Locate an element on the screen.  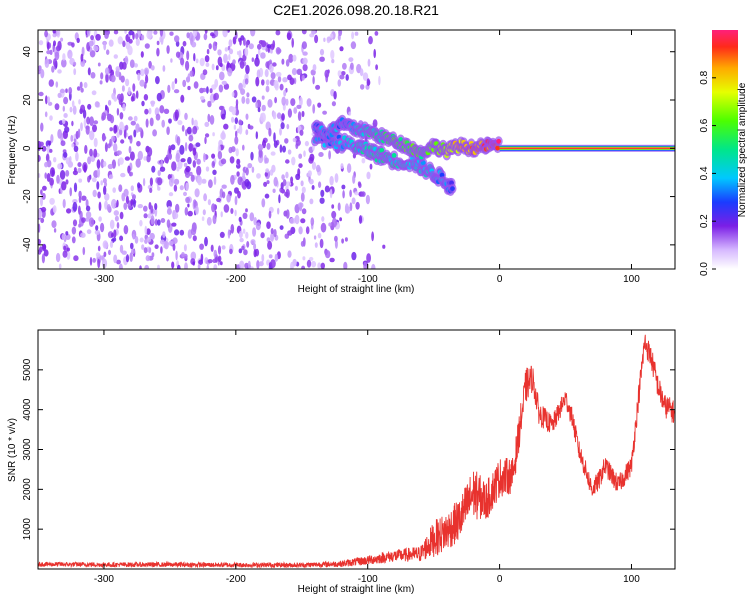
x-tick-label: -100 is located at coordinates (368, 279).